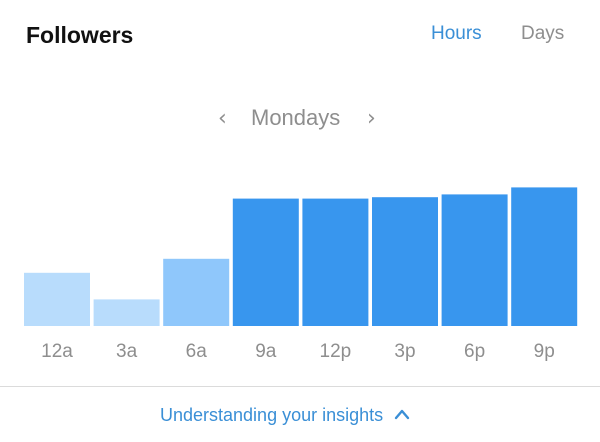 The image size is (600, 442). Describe the element at coordinates (544, 351) in the screenshot. I see `x-tick-label: 9p` at that location.